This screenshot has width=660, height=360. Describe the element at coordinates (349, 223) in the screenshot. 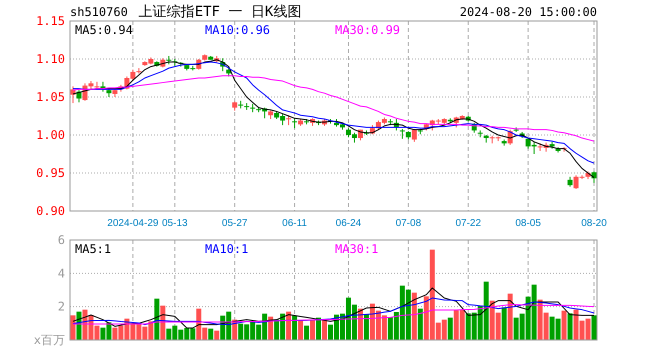

I see `x-tick-label: 06-24` at that location.